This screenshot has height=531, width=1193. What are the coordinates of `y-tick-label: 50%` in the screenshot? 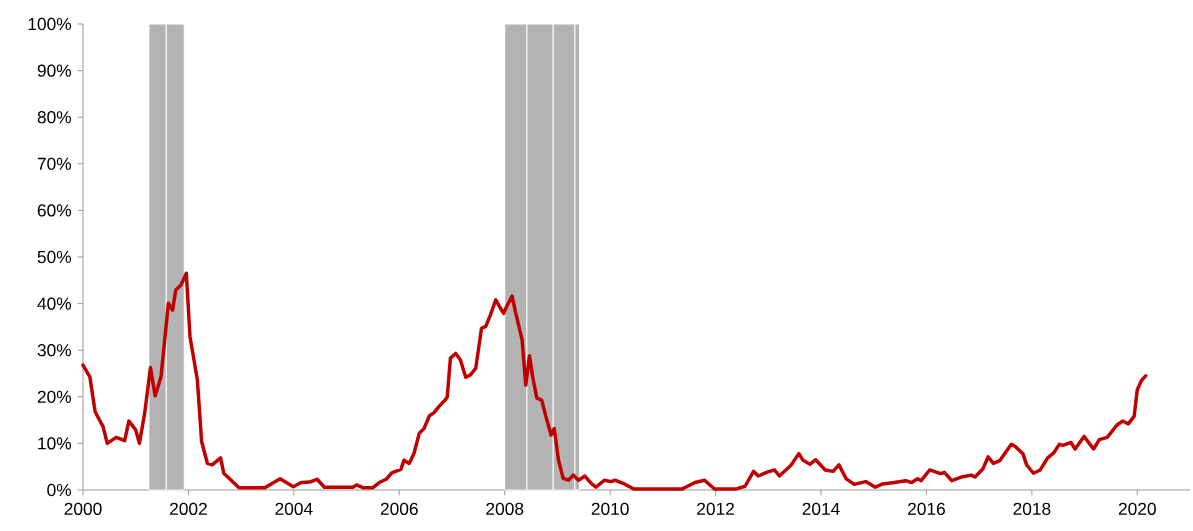 It's located at (54, 257).